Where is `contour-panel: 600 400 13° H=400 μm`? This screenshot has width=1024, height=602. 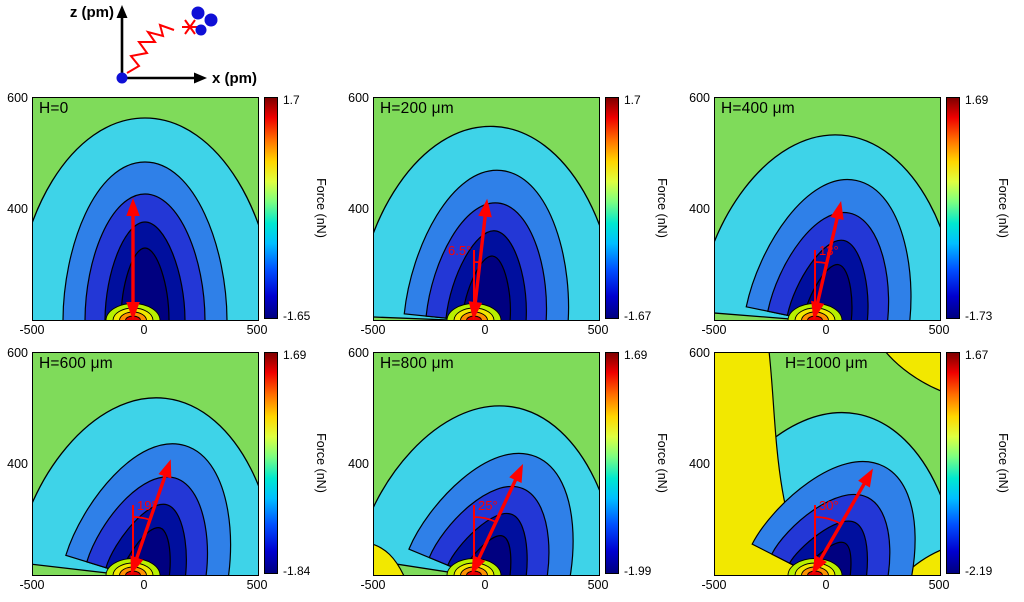
contour-panel: 600 400 13° H=400 μm is located at coordinates (853, 219).